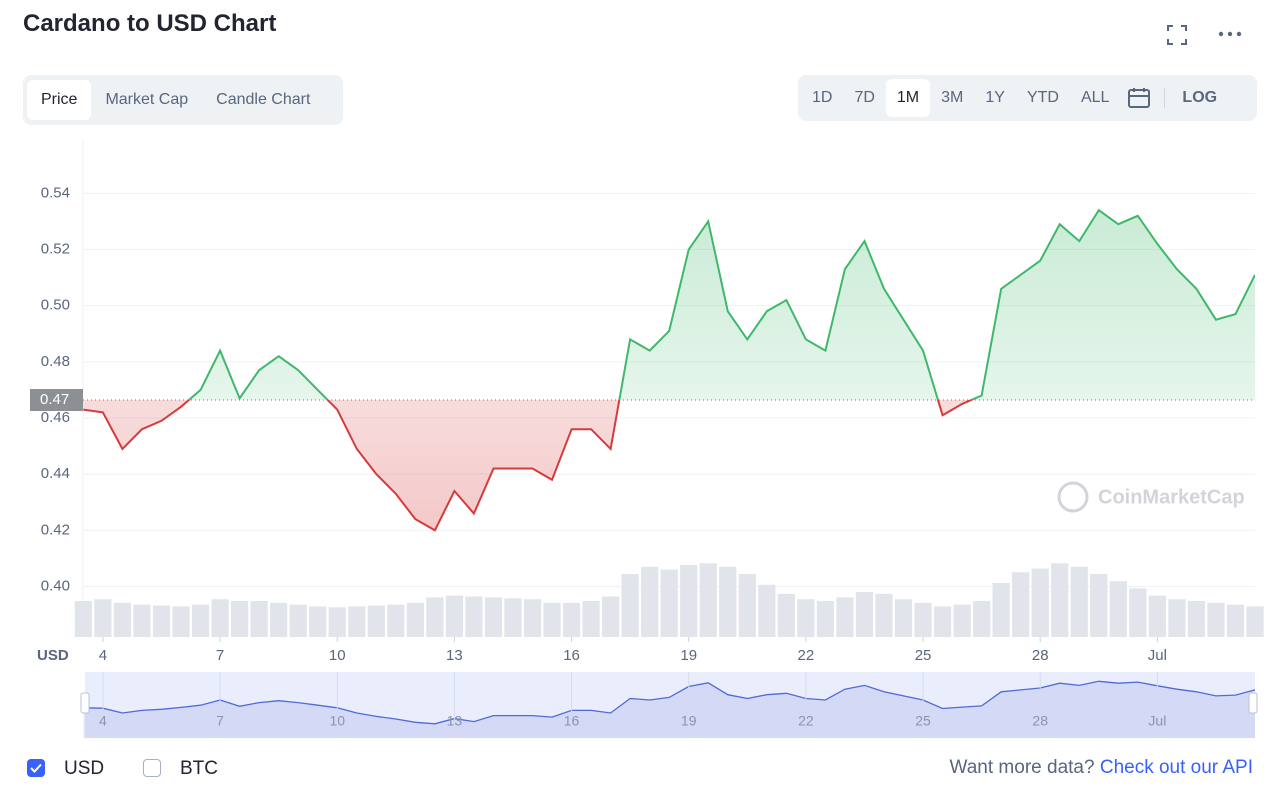 The height and width of the screenshot is (791, 1280). Describe the element at coordinates (1139, 98) in the screenshot. I see `calendar-icon` at that location.